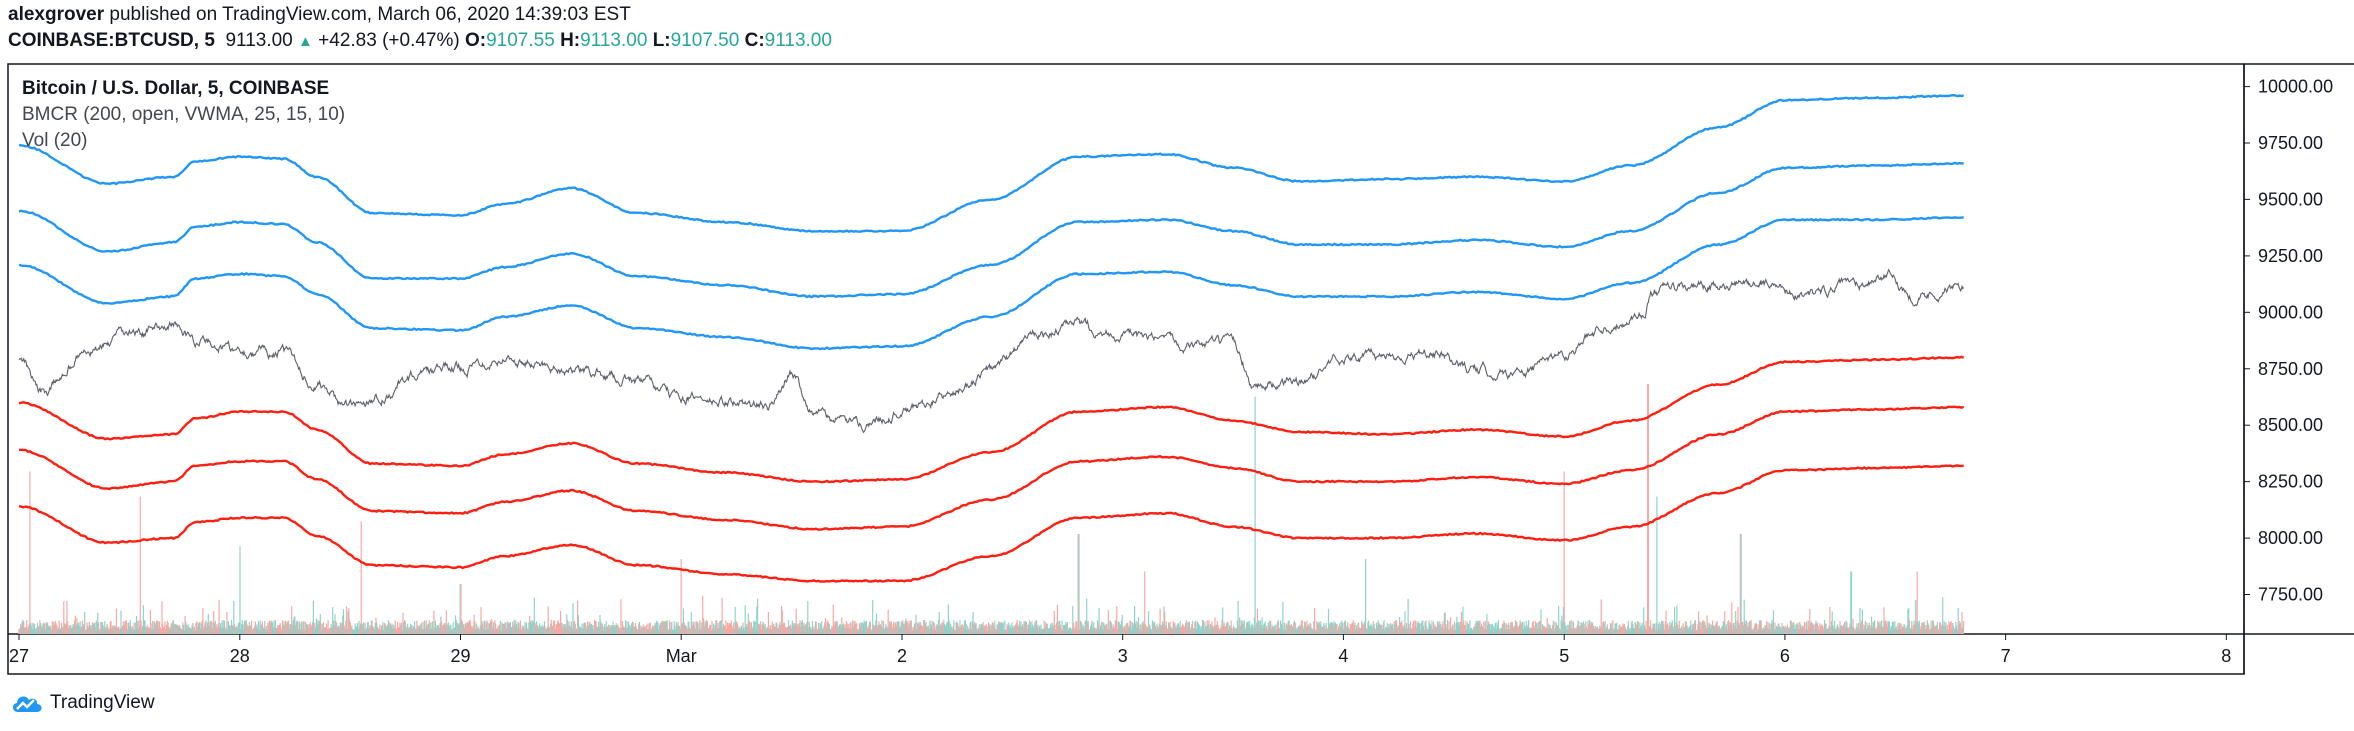 Image resolution: width=2354 pixels, height=731 pixels. I want to click on x-tick-label: 27, so click(19, 656).